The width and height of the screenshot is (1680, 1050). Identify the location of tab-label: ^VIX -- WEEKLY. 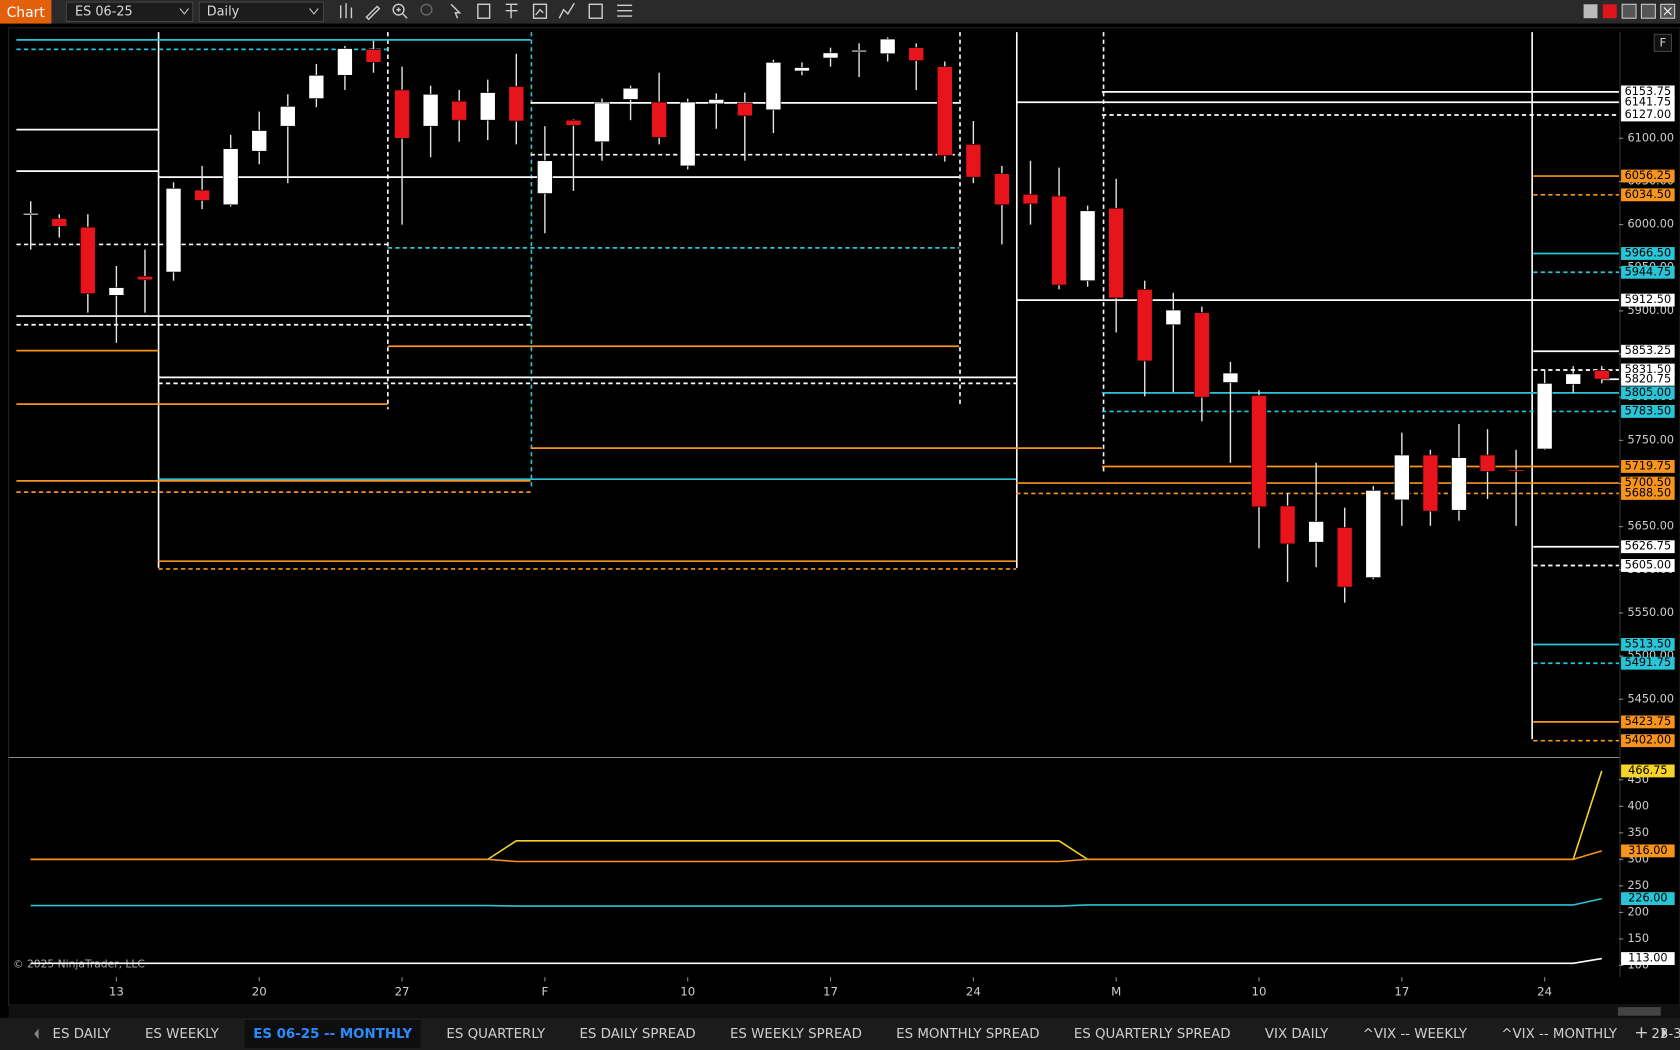
(1415, 1034).